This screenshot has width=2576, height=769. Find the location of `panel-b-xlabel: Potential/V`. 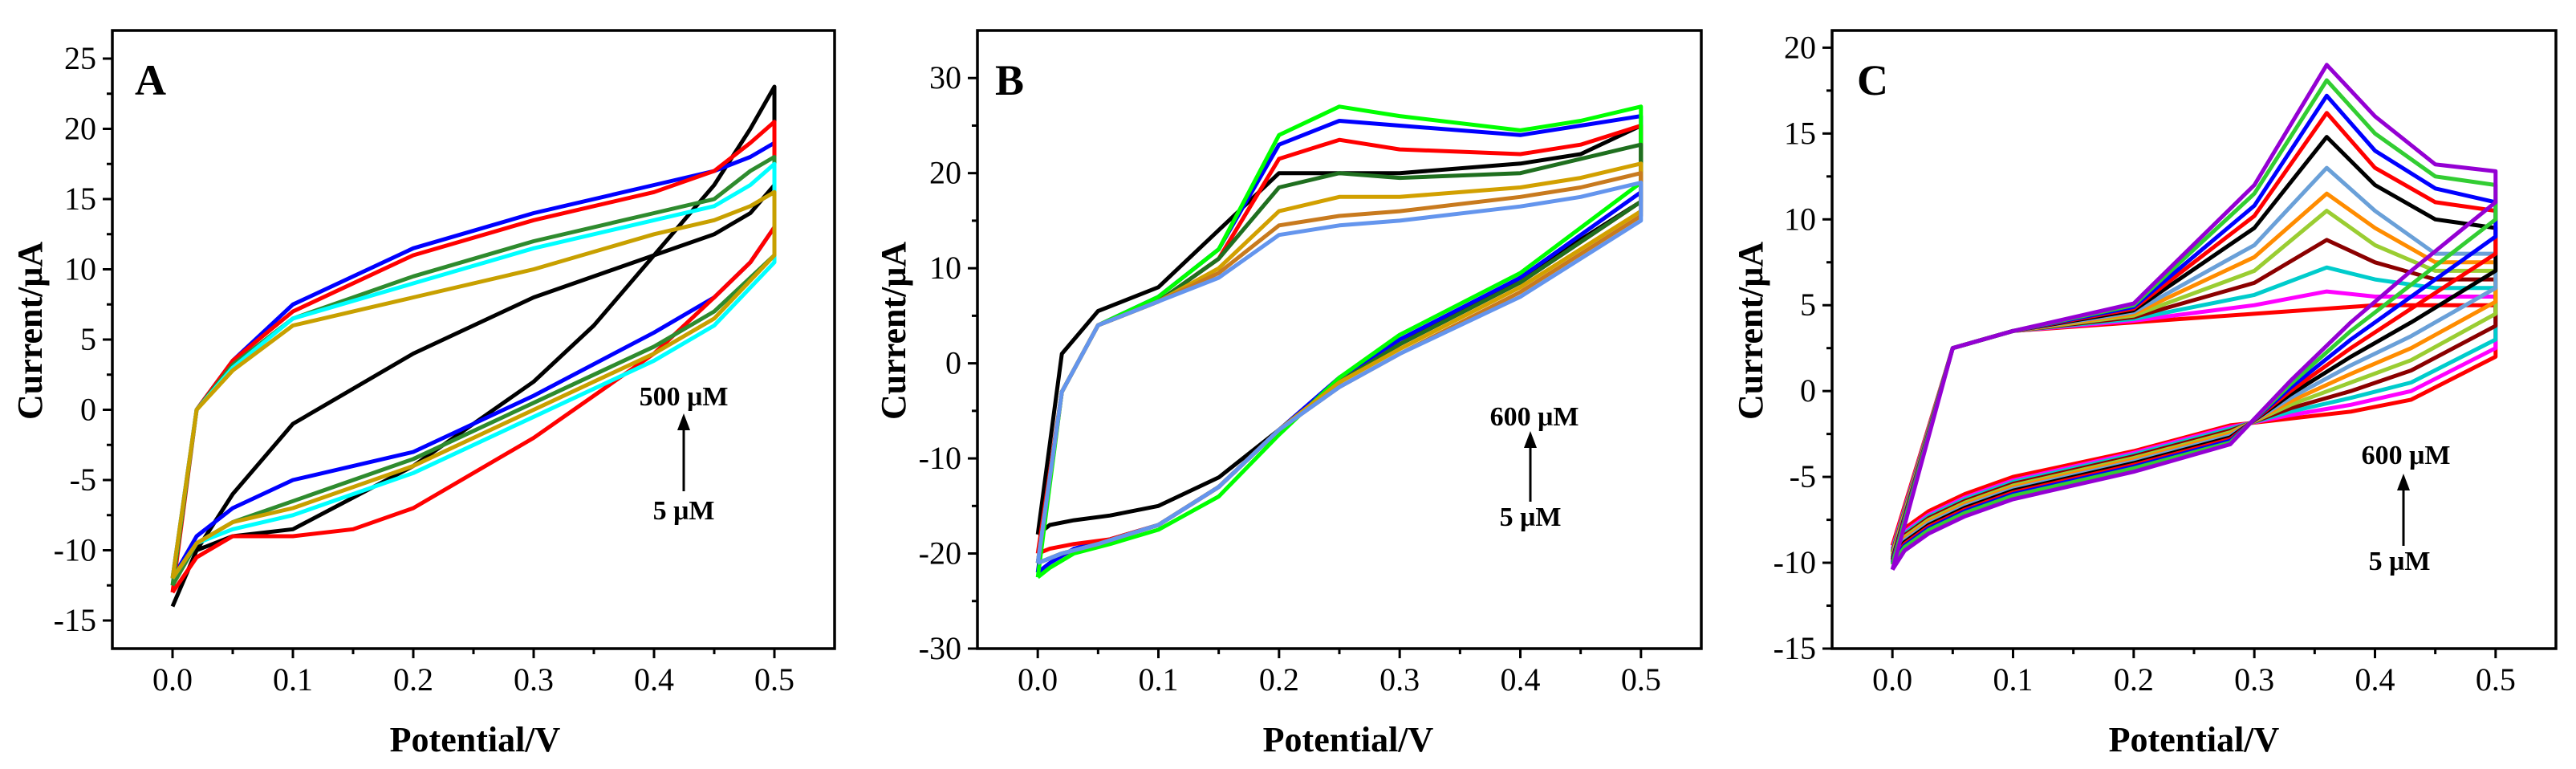

panel-b-xlabel: Potential/V is located at coordinates (1348, 739).